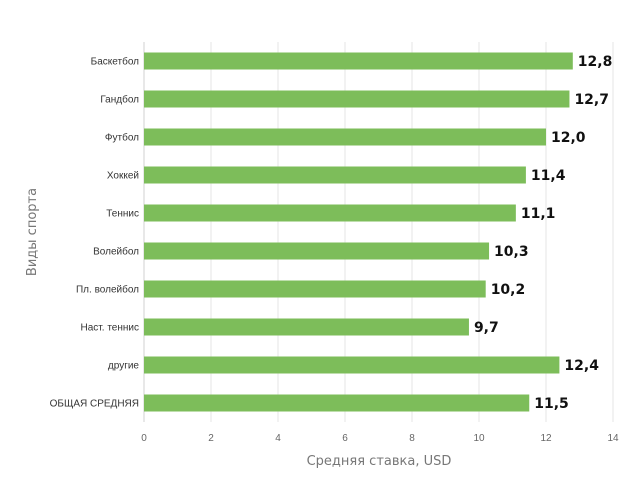  I want to click on category-label: Волейбол, so click(116, 252).